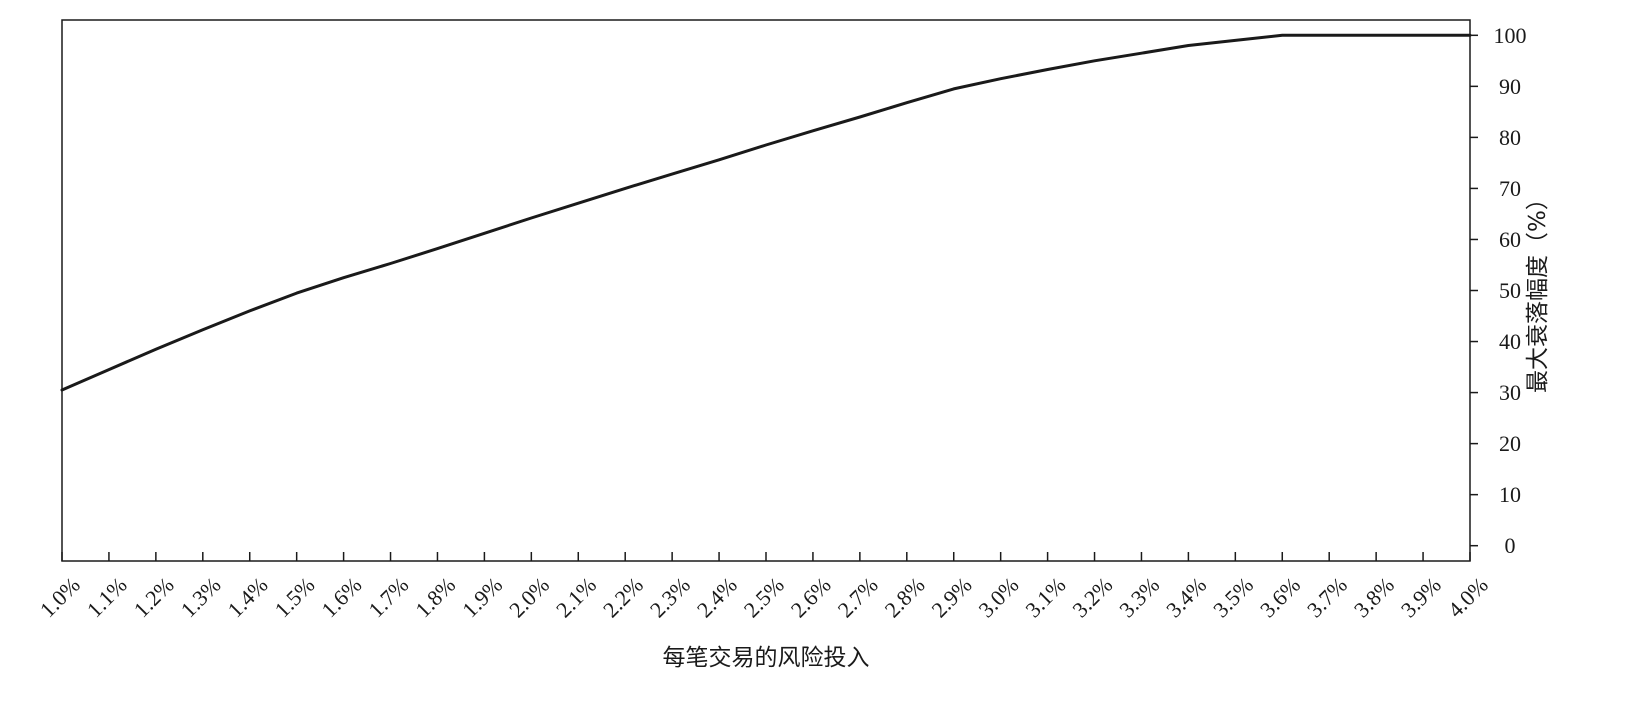  I want to click on x-tick-label: 1.5%, so click(294, 597).